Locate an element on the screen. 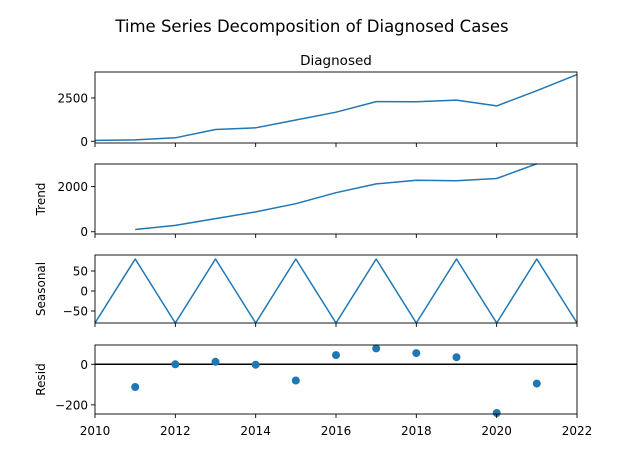  y-axis-label: Resid is located at coordinates (41, 379).